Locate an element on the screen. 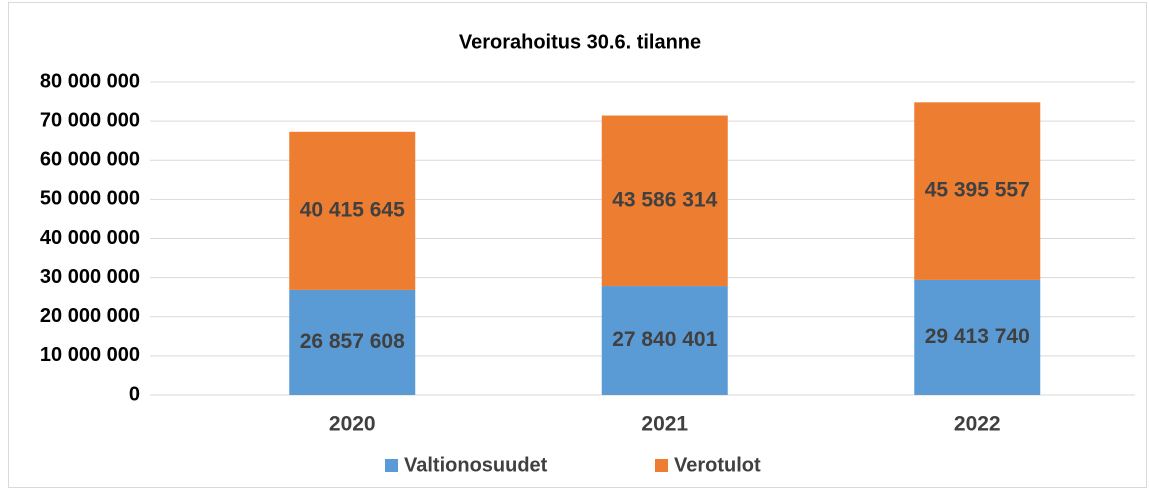 The image size is (1149, 490). data-label: 40 415 645 is located at coordinates (352, 209).